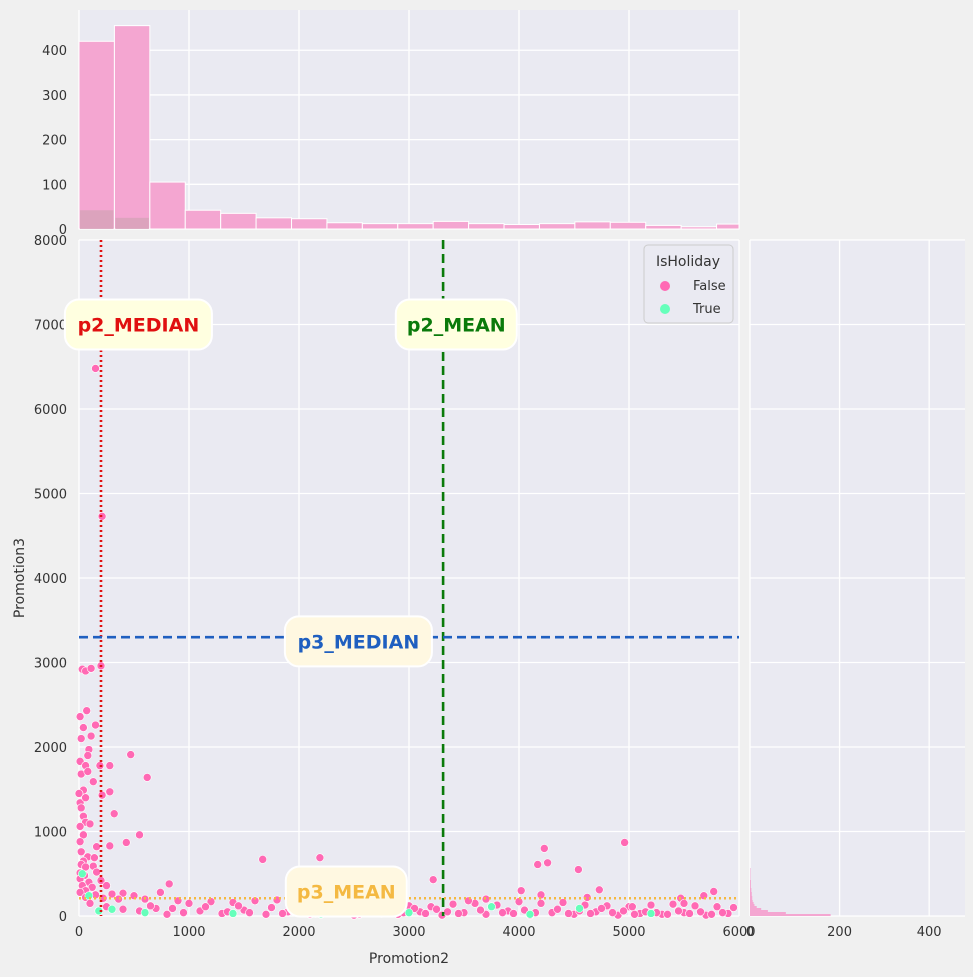  What do you see at coordinates (54, 96) in the screenshot?
I see `top-hist-y-tick-label: 300` at bounding box center [54, 96].